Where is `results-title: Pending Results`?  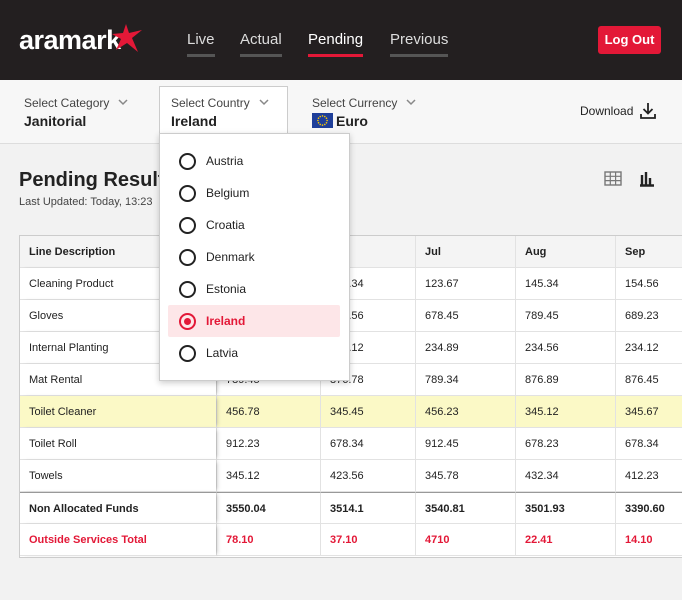
results-title: Pending Results is located at coordinates (97, 180).